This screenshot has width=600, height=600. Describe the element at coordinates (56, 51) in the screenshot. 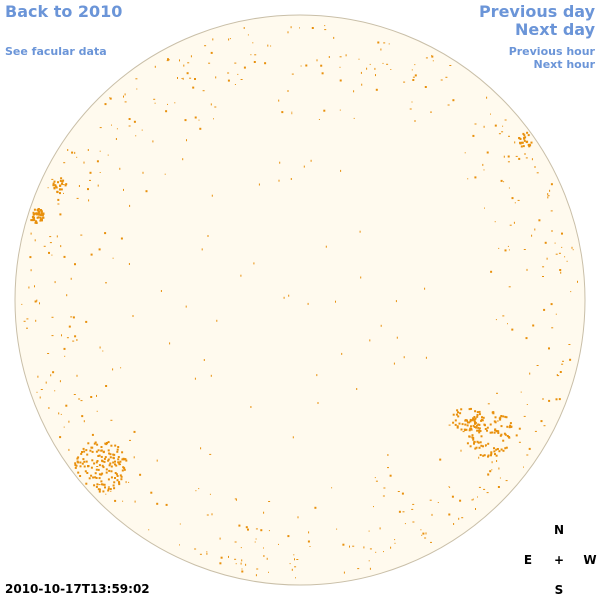

I see `facular-data-link: See facular data` at that location.